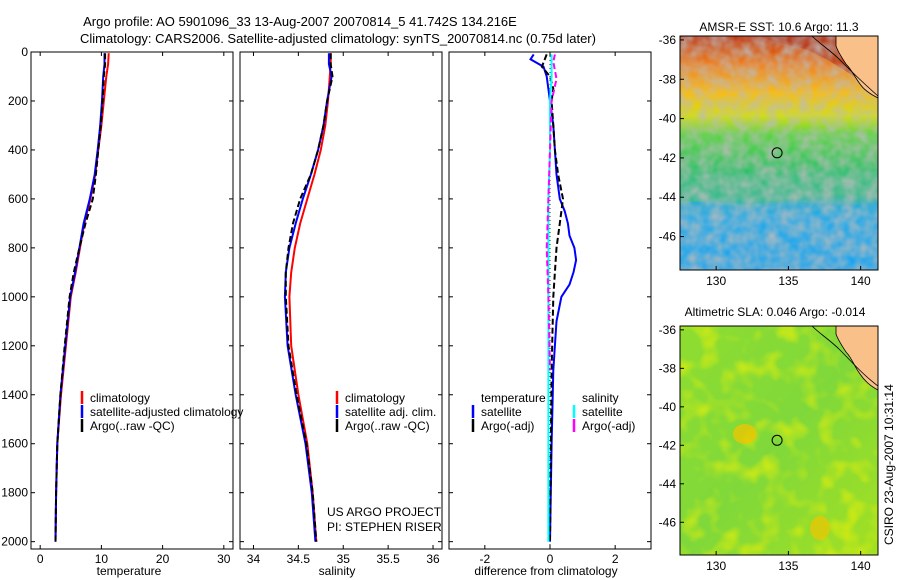 This screenshot has height=580, width=900. What do you see at coordinates (254, 559) in the screenshot?
I see `x-tick-label: 34` at bounding box center [254, 559].